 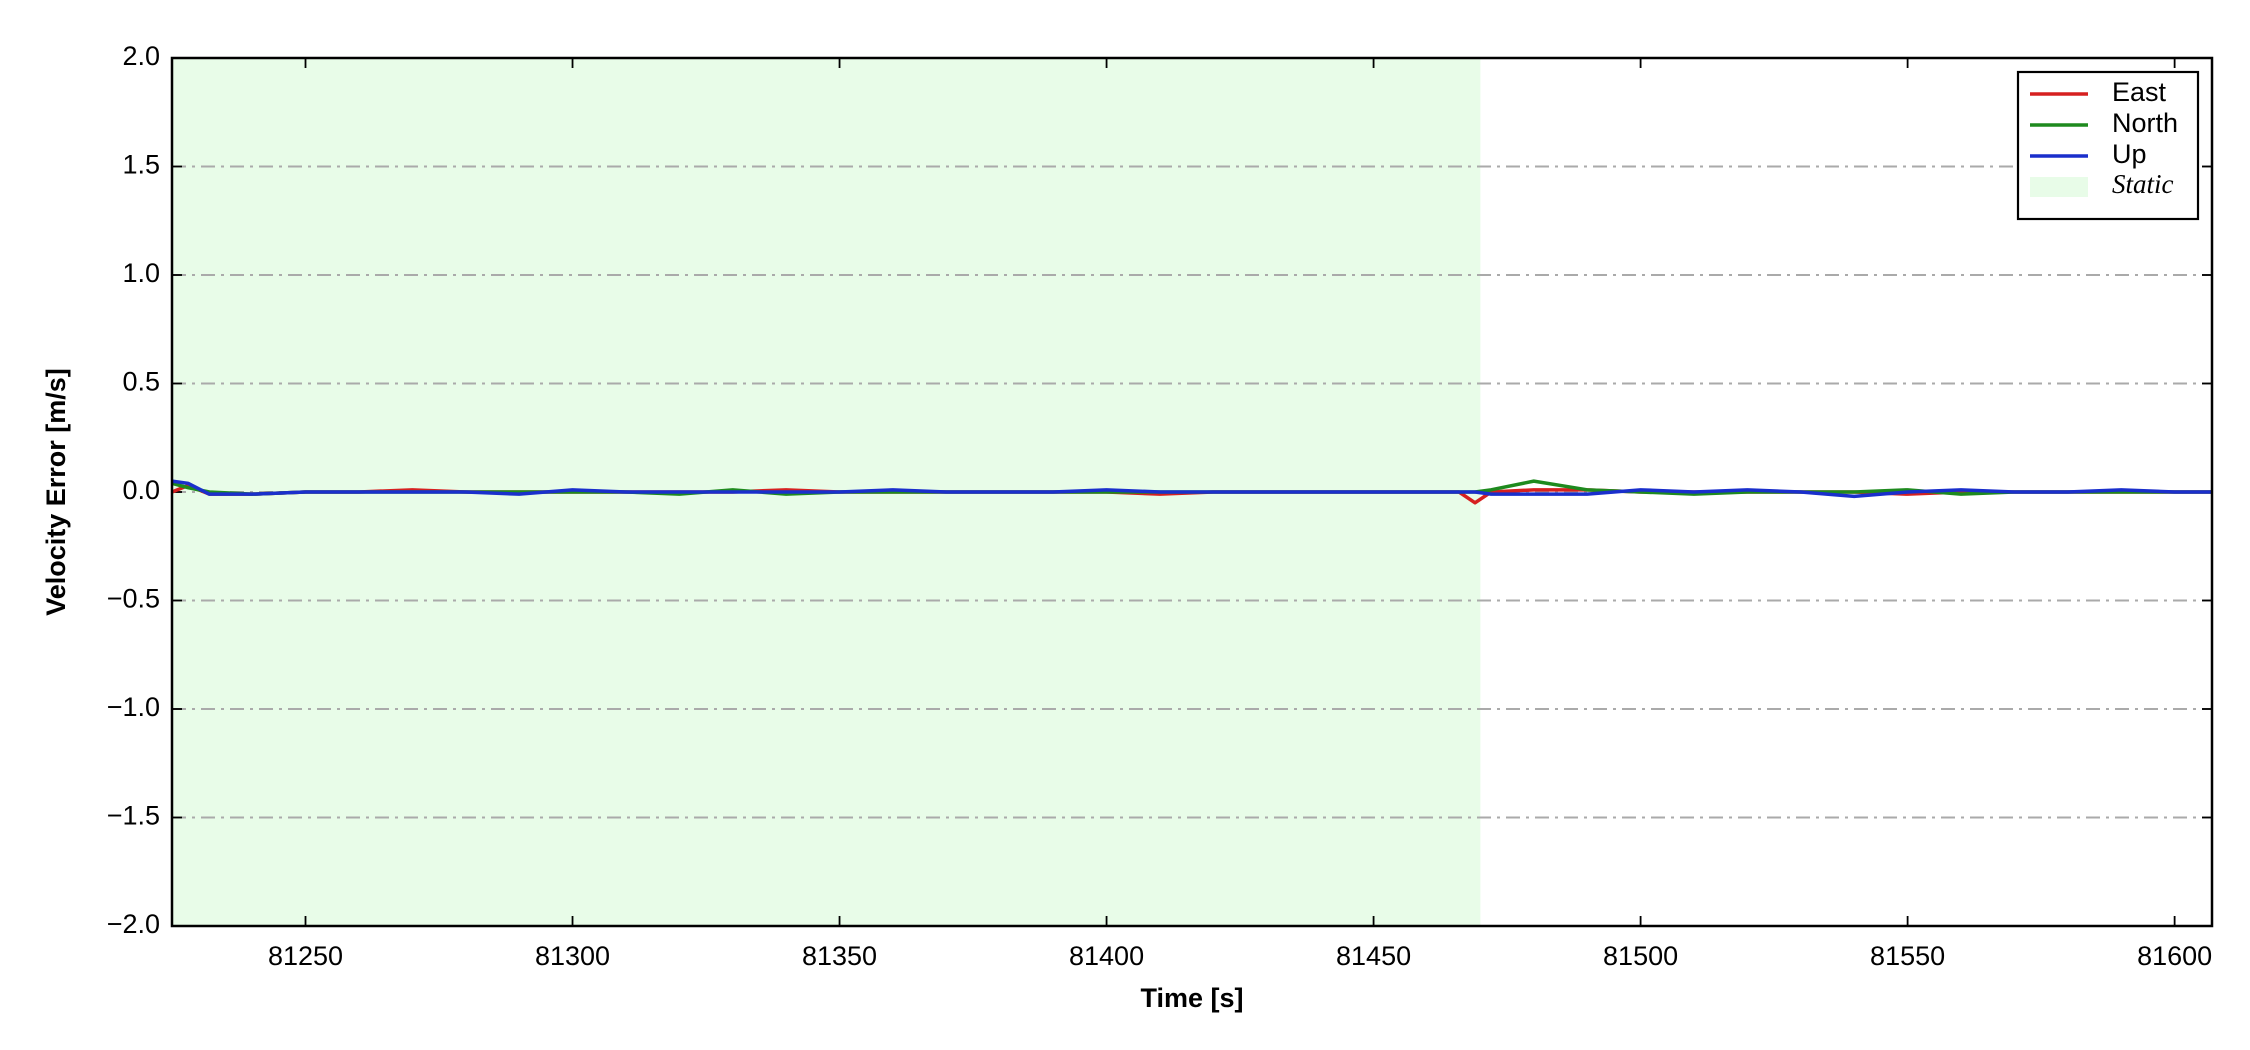 I want to click on y-tick-label: −0.5, so click(x=133, y=599).